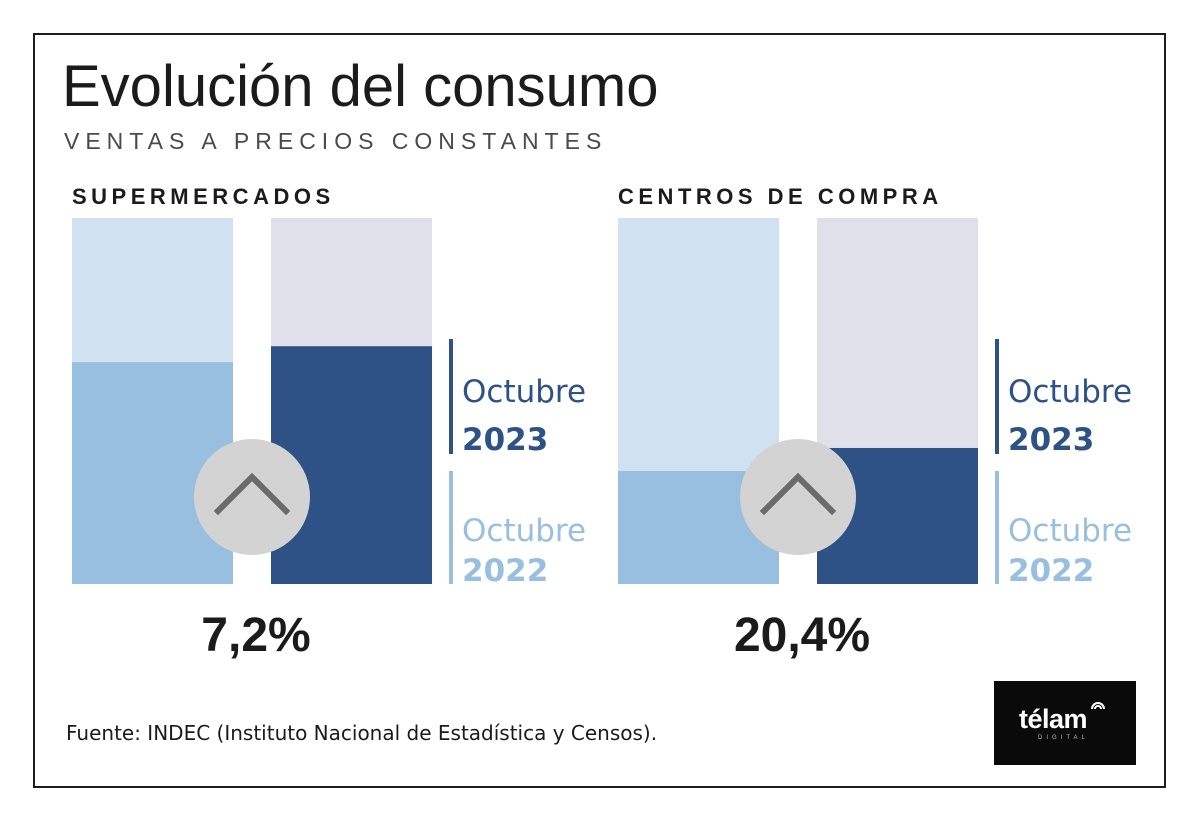 The height and width of the screenshot is (822, 1200). I want to click on panel-title-supermercados: SUPERMERCADOS, so click(203, 196).